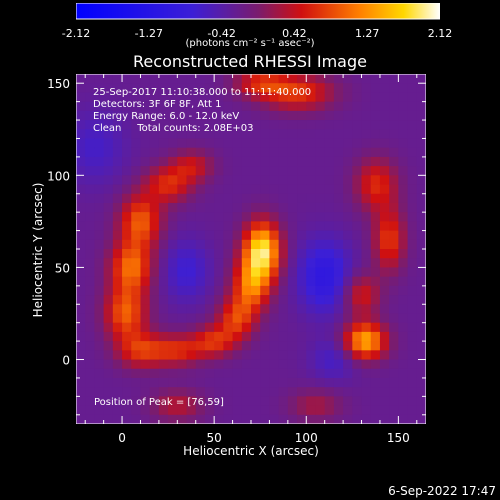  What do you see at coordinates (157, 104) in the screenshot?
I see `info-detectors: Detectors: 3F 6F 8F, Att 1` at bounding box center [157, 104].